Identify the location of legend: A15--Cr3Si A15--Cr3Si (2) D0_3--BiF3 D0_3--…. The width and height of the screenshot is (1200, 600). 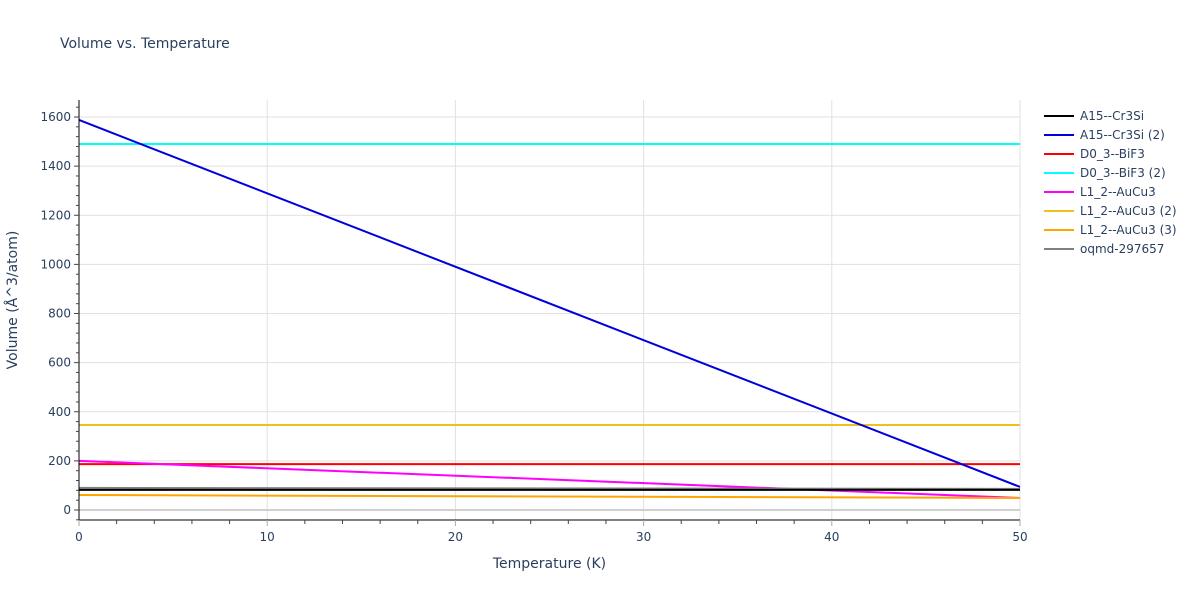
(1110, 182).